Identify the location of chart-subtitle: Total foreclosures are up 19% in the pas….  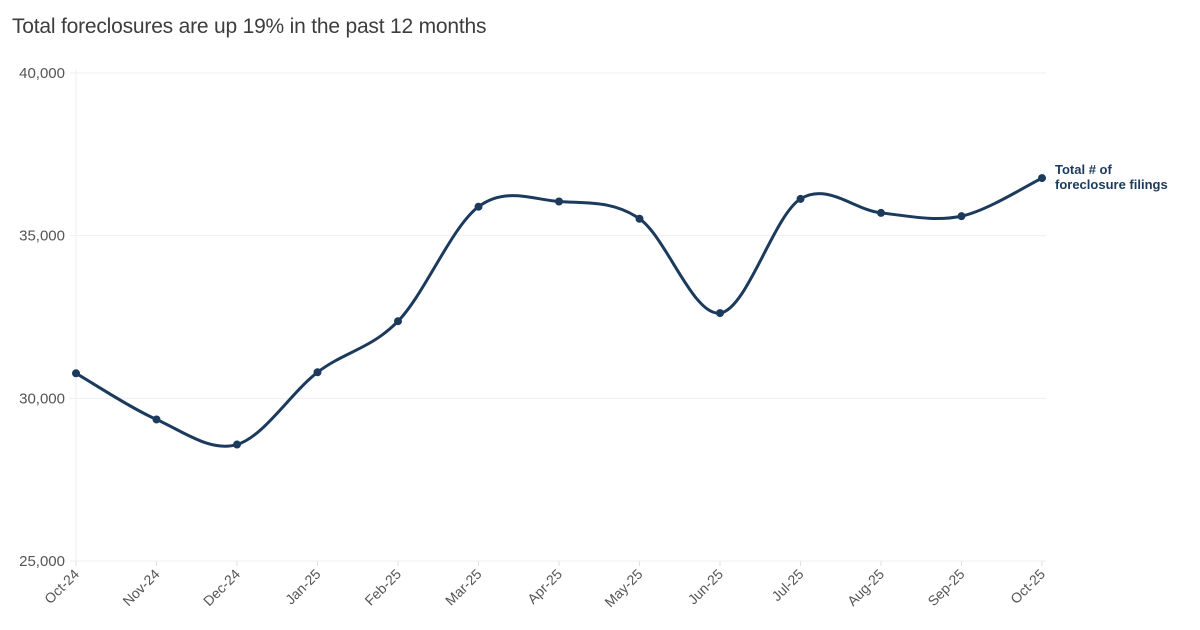
(249, 26).